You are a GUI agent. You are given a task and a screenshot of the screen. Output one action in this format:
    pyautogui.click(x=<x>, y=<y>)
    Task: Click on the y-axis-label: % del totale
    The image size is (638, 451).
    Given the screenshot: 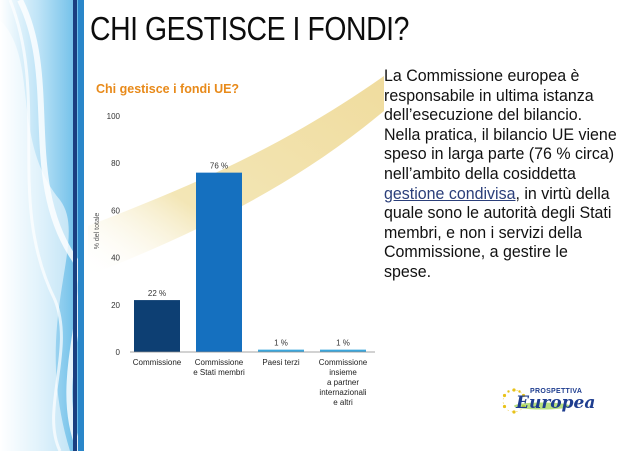 What is the action you would take?
    pyautogui.click(x=97, y=231)
    